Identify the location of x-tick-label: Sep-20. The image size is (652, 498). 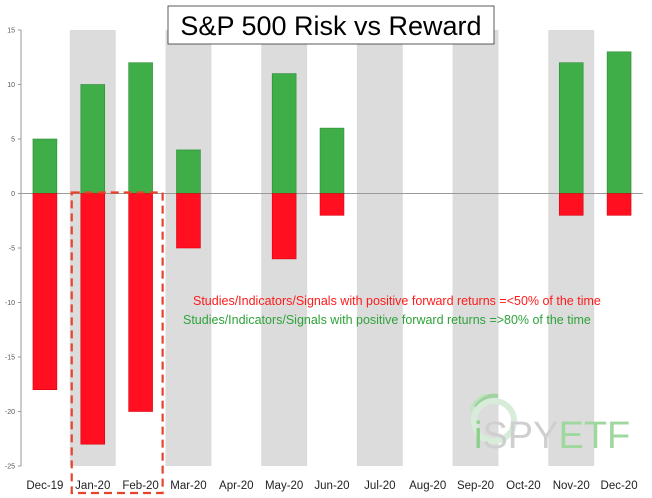
(475, 486).